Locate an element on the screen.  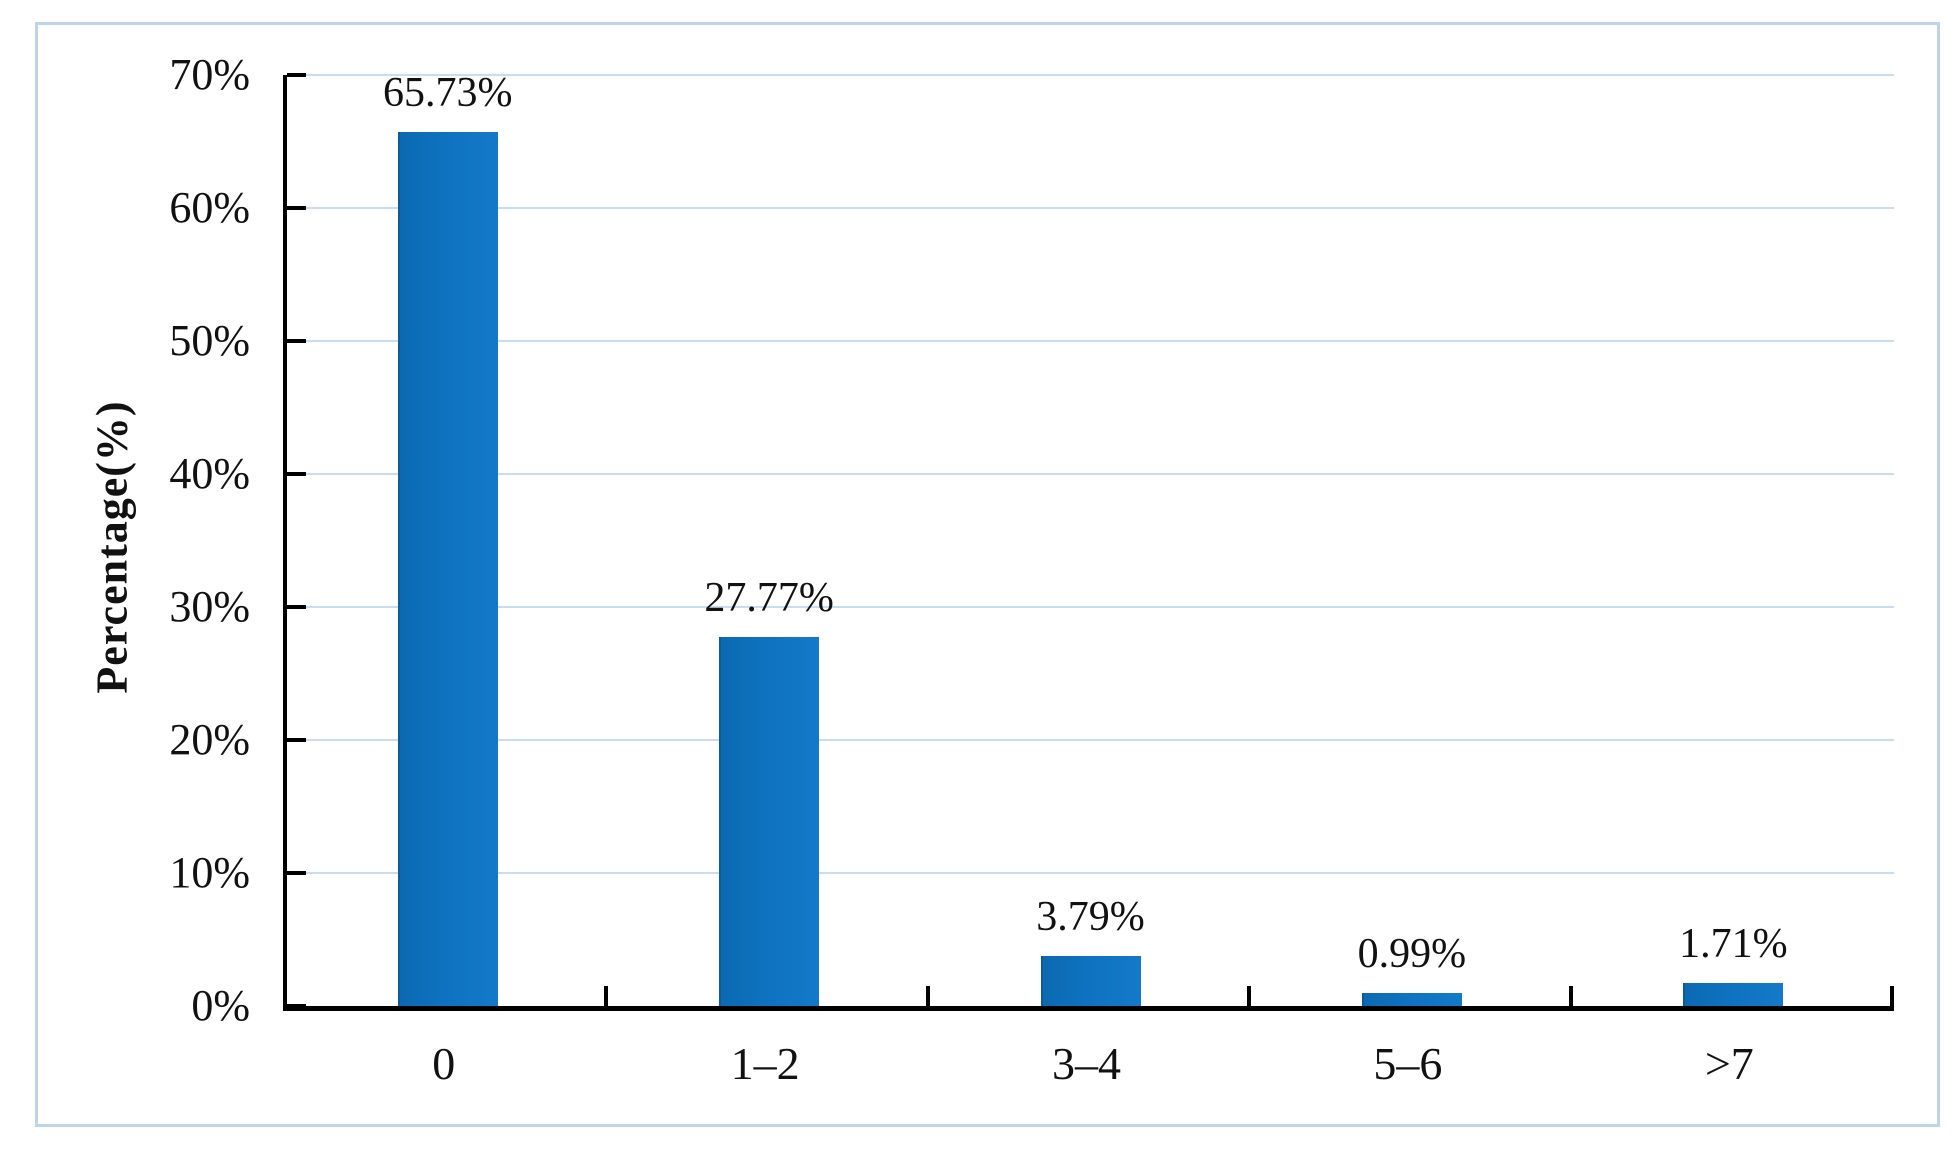
bar-group-0: 65.73% is located at coordinates (447, 537).